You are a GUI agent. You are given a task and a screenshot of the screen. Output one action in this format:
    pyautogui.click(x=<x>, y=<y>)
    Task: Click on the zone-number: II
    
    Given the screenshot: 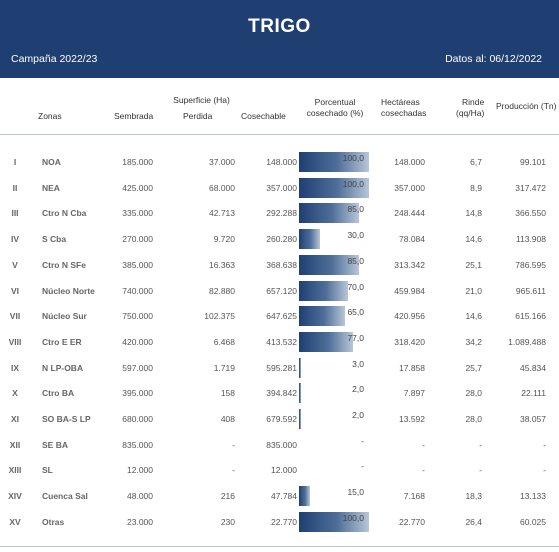 What is the action you would take?
    pyautogui.click(x=15, y=187)
    